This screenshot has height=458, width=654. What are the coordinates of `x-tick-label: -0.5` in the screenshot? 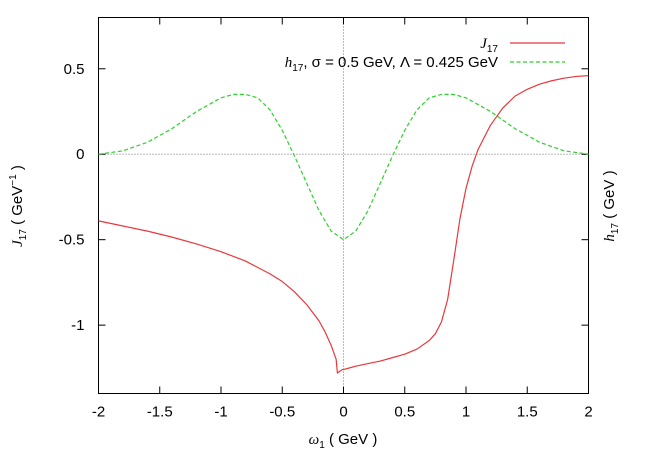 It's located at (282, 412).